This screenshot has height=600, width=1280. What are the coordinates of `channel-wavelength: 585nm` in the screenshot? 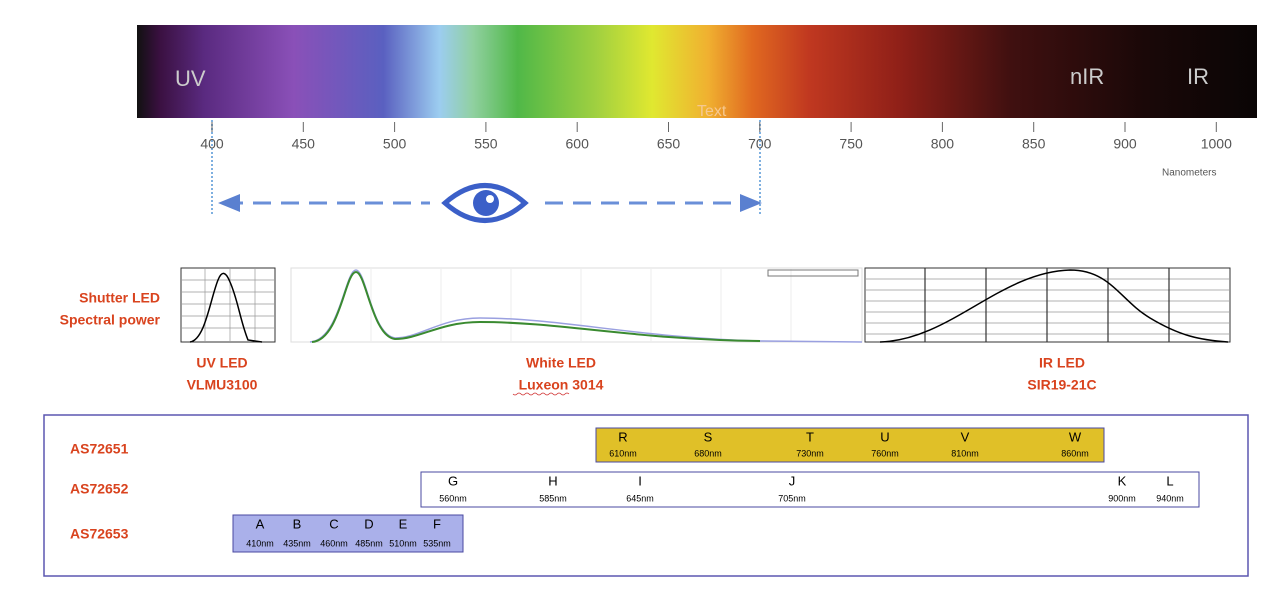 It's located at (553, 498).